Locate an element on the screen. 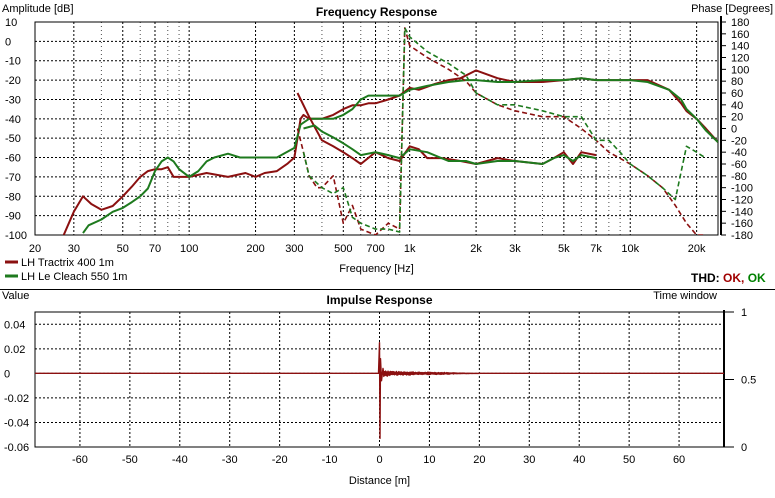 Image resolution: width=775 pixels, height=498 pixels. legend-label-tractrix: LH Tractrix 400 1m is located at coordinates (67, 263).